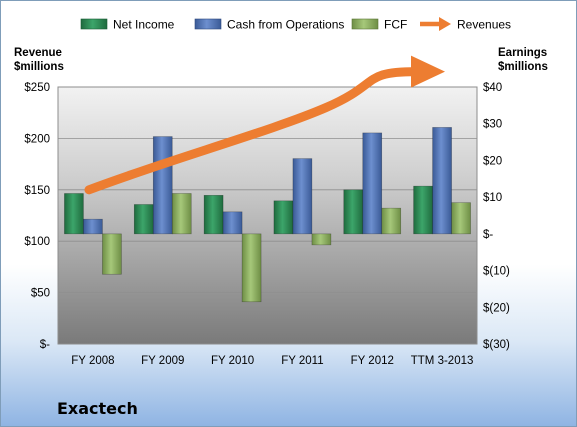  I want to click on right-tick-label: $20, so click(492, 161).